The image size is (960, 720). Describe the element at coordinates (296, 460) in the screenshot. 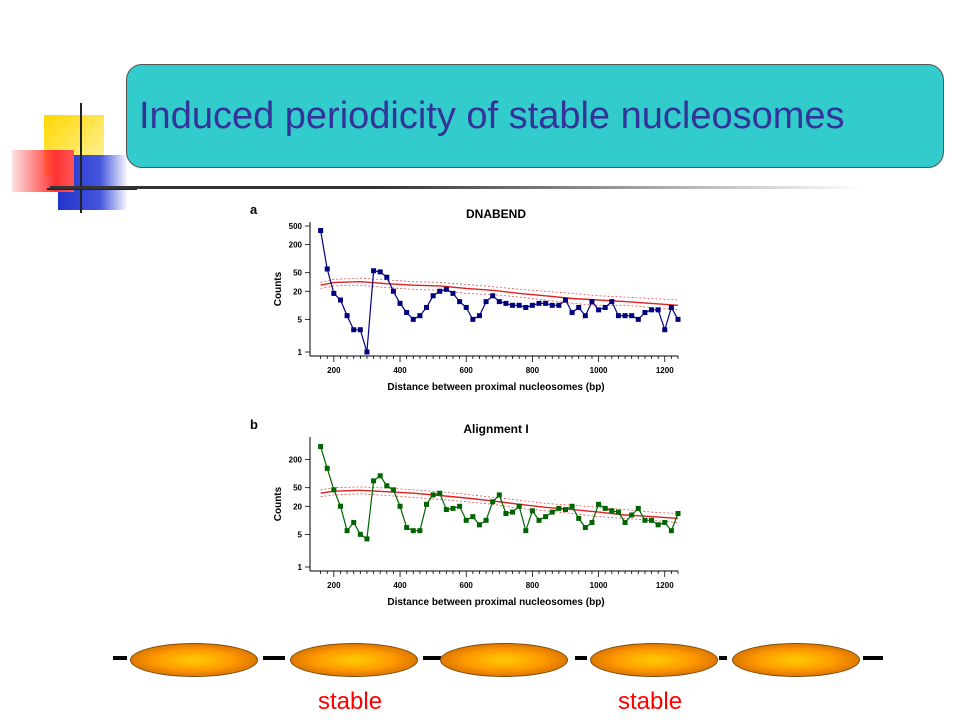

I see `y-tick-label: 200` at that location.